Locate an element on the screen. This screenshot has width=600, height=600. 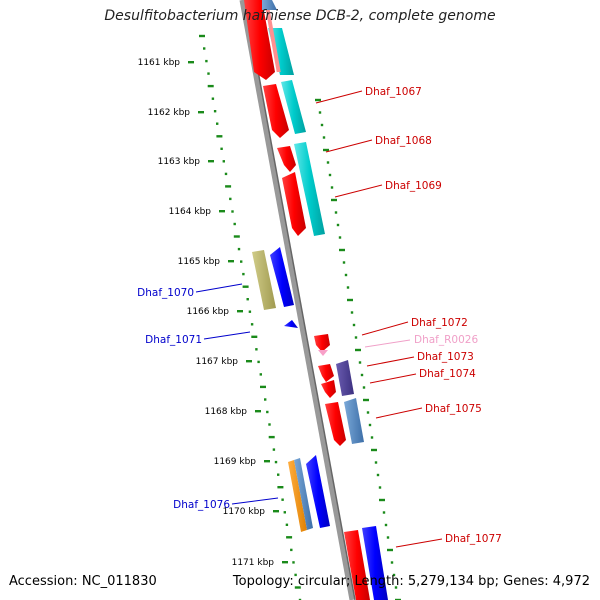
gene-label: Dhaf_1070 is located at coordinates (165, 293).